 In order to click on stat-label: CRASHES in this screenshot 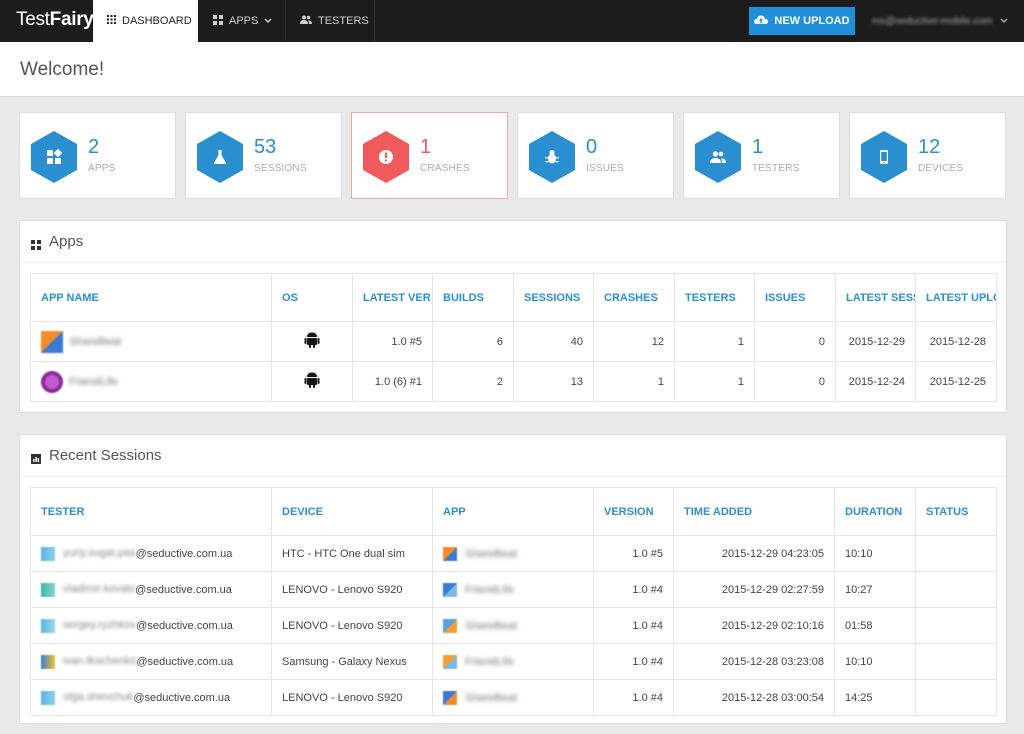, I will do `click(445, 168)`.